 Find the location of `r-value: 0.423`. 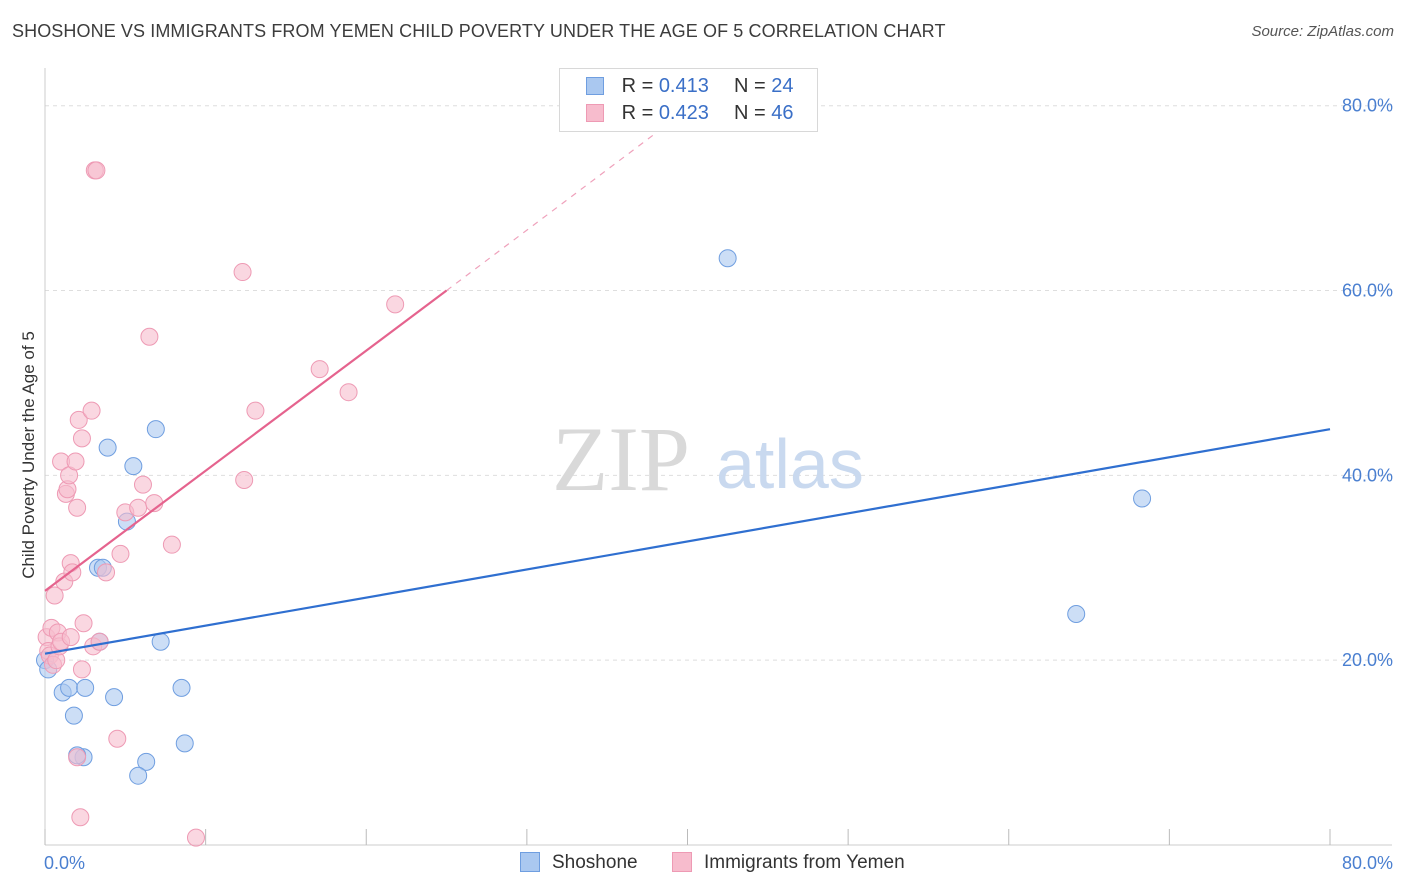

r-value: 0.423 is located at coordinates (683, 113).